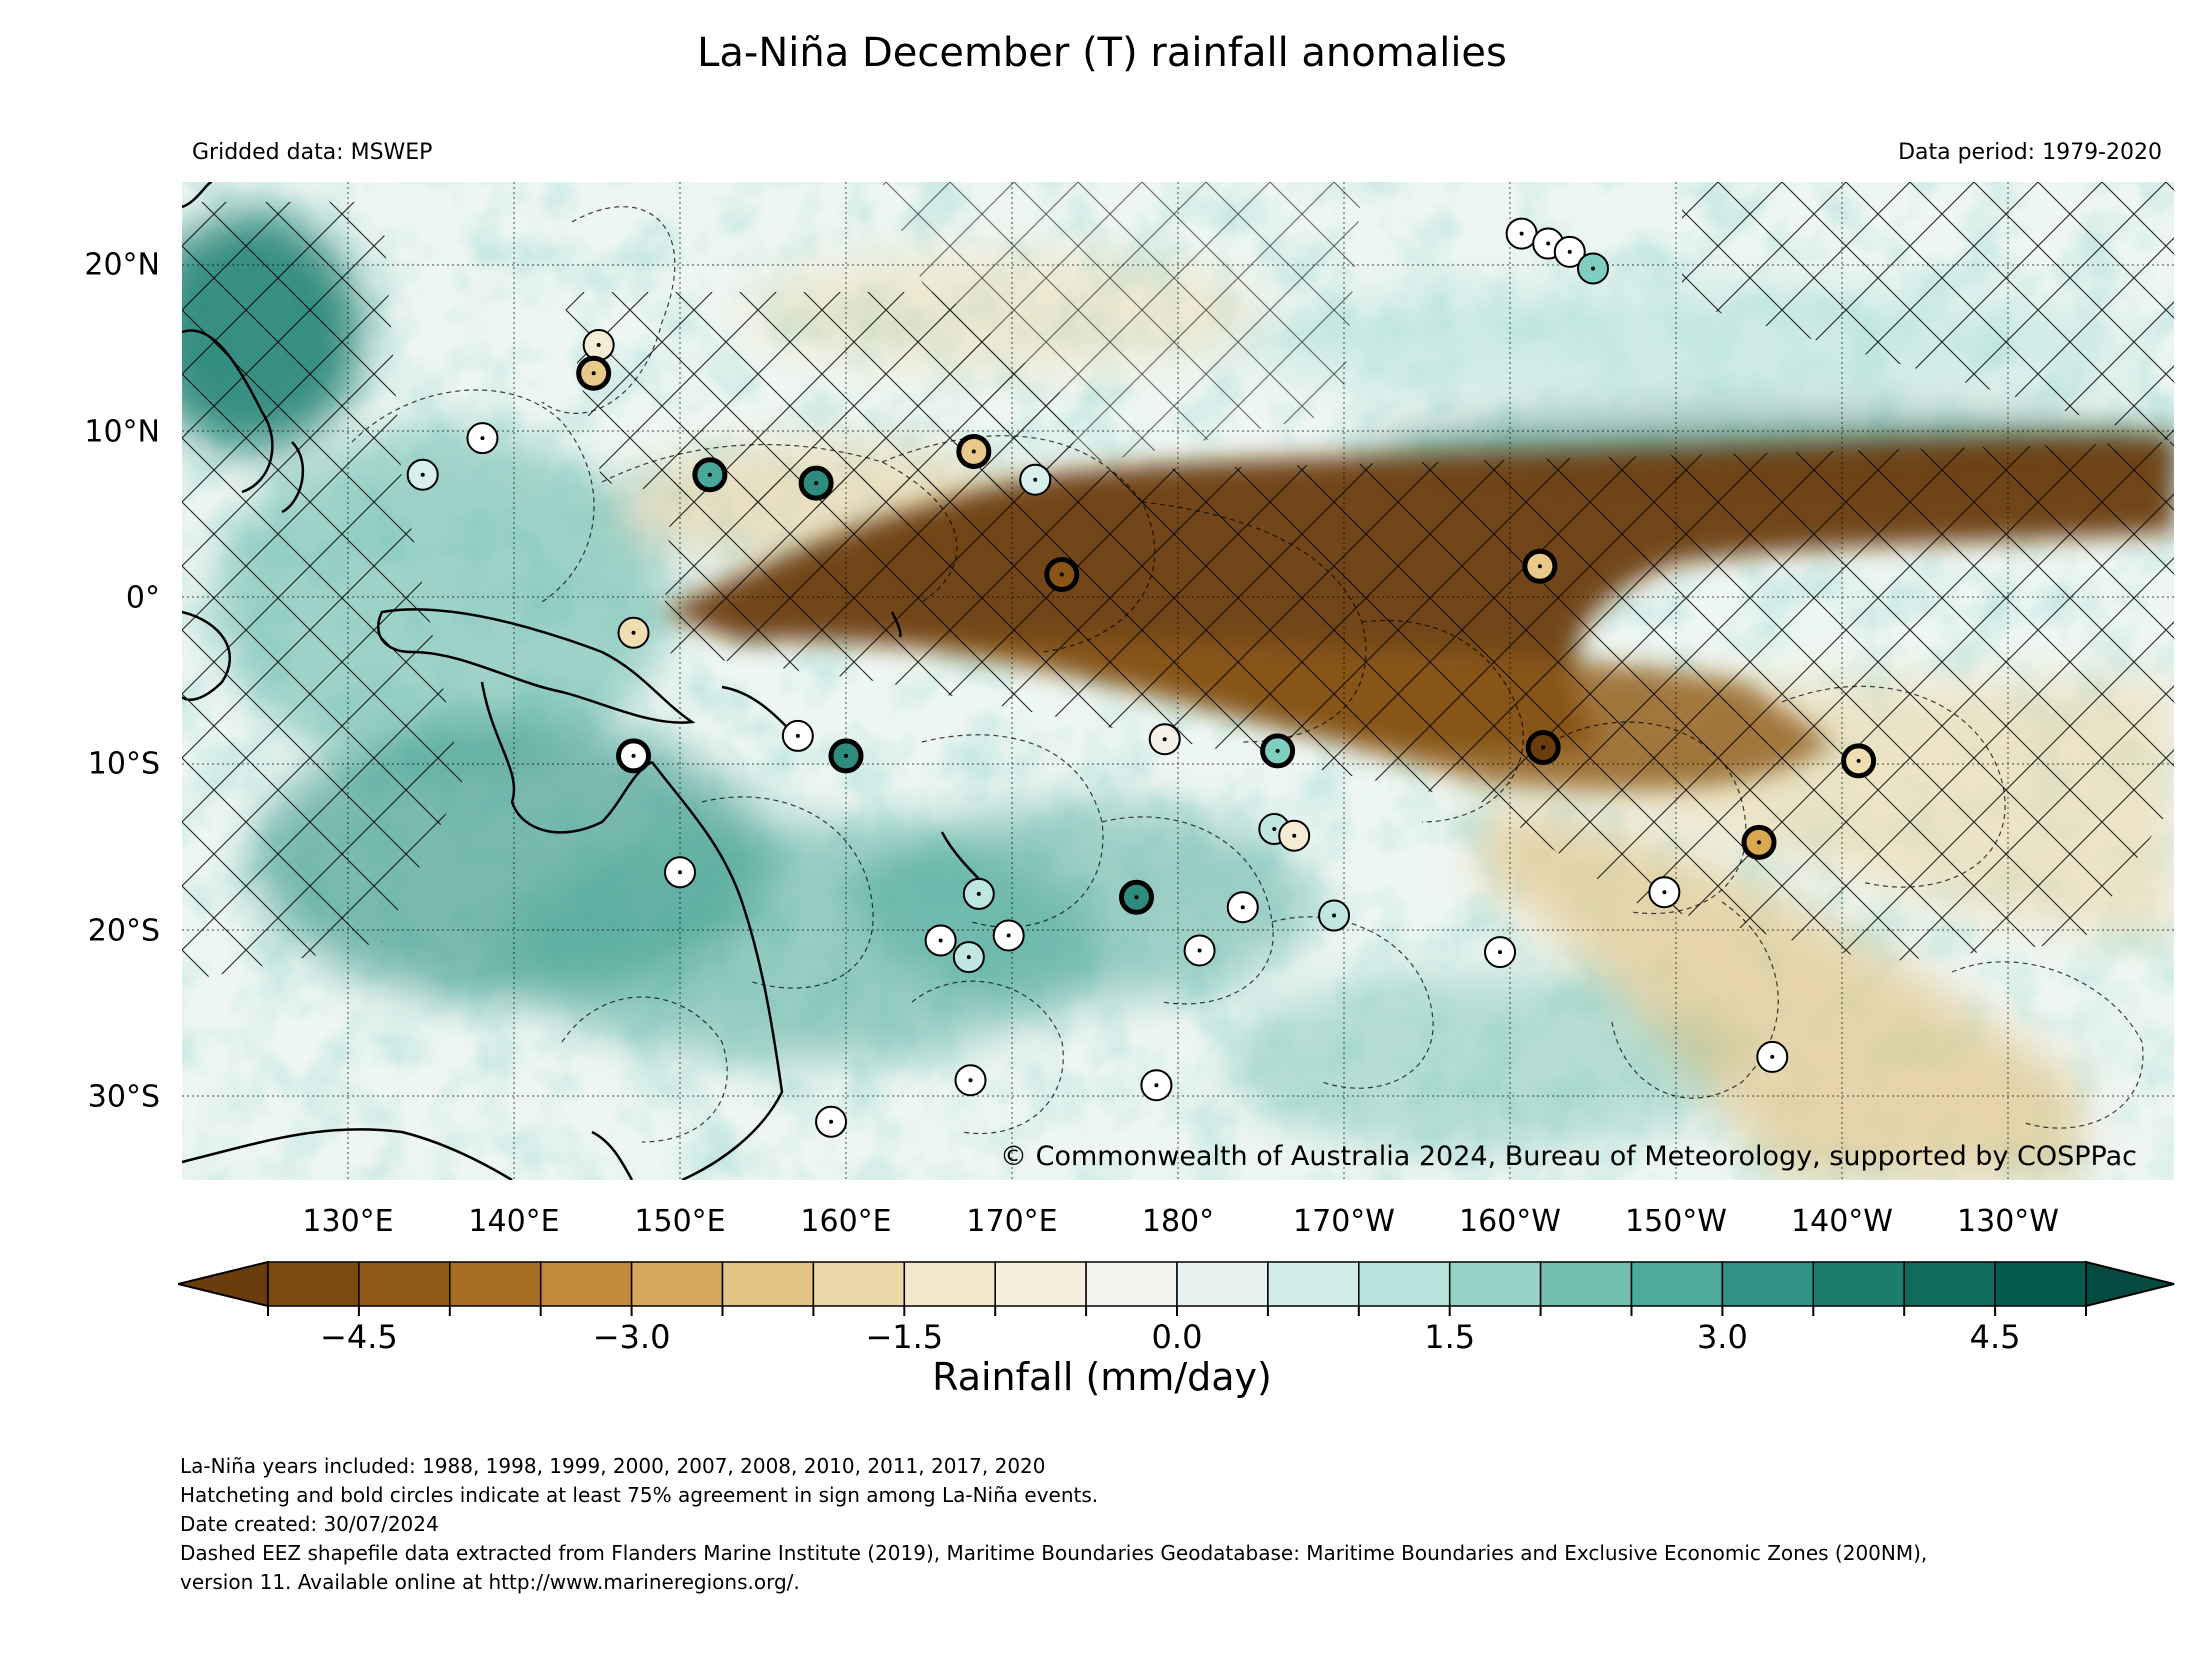 The height and width of the screenshot is (1659, 2204). I want to click on latitude-label: 10°N, so click(122, 431).